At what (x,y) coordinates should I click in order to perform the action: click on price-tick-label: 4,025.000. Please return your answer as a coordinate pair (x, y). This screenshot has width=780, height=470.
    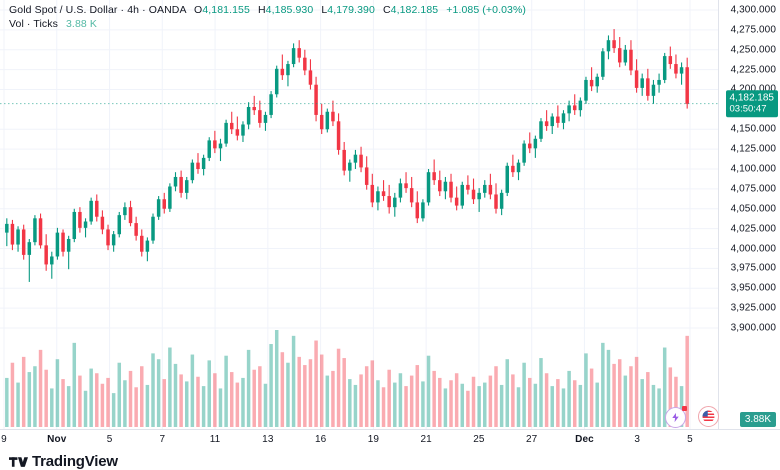
    Looking at the image, I should click on (753, 229).